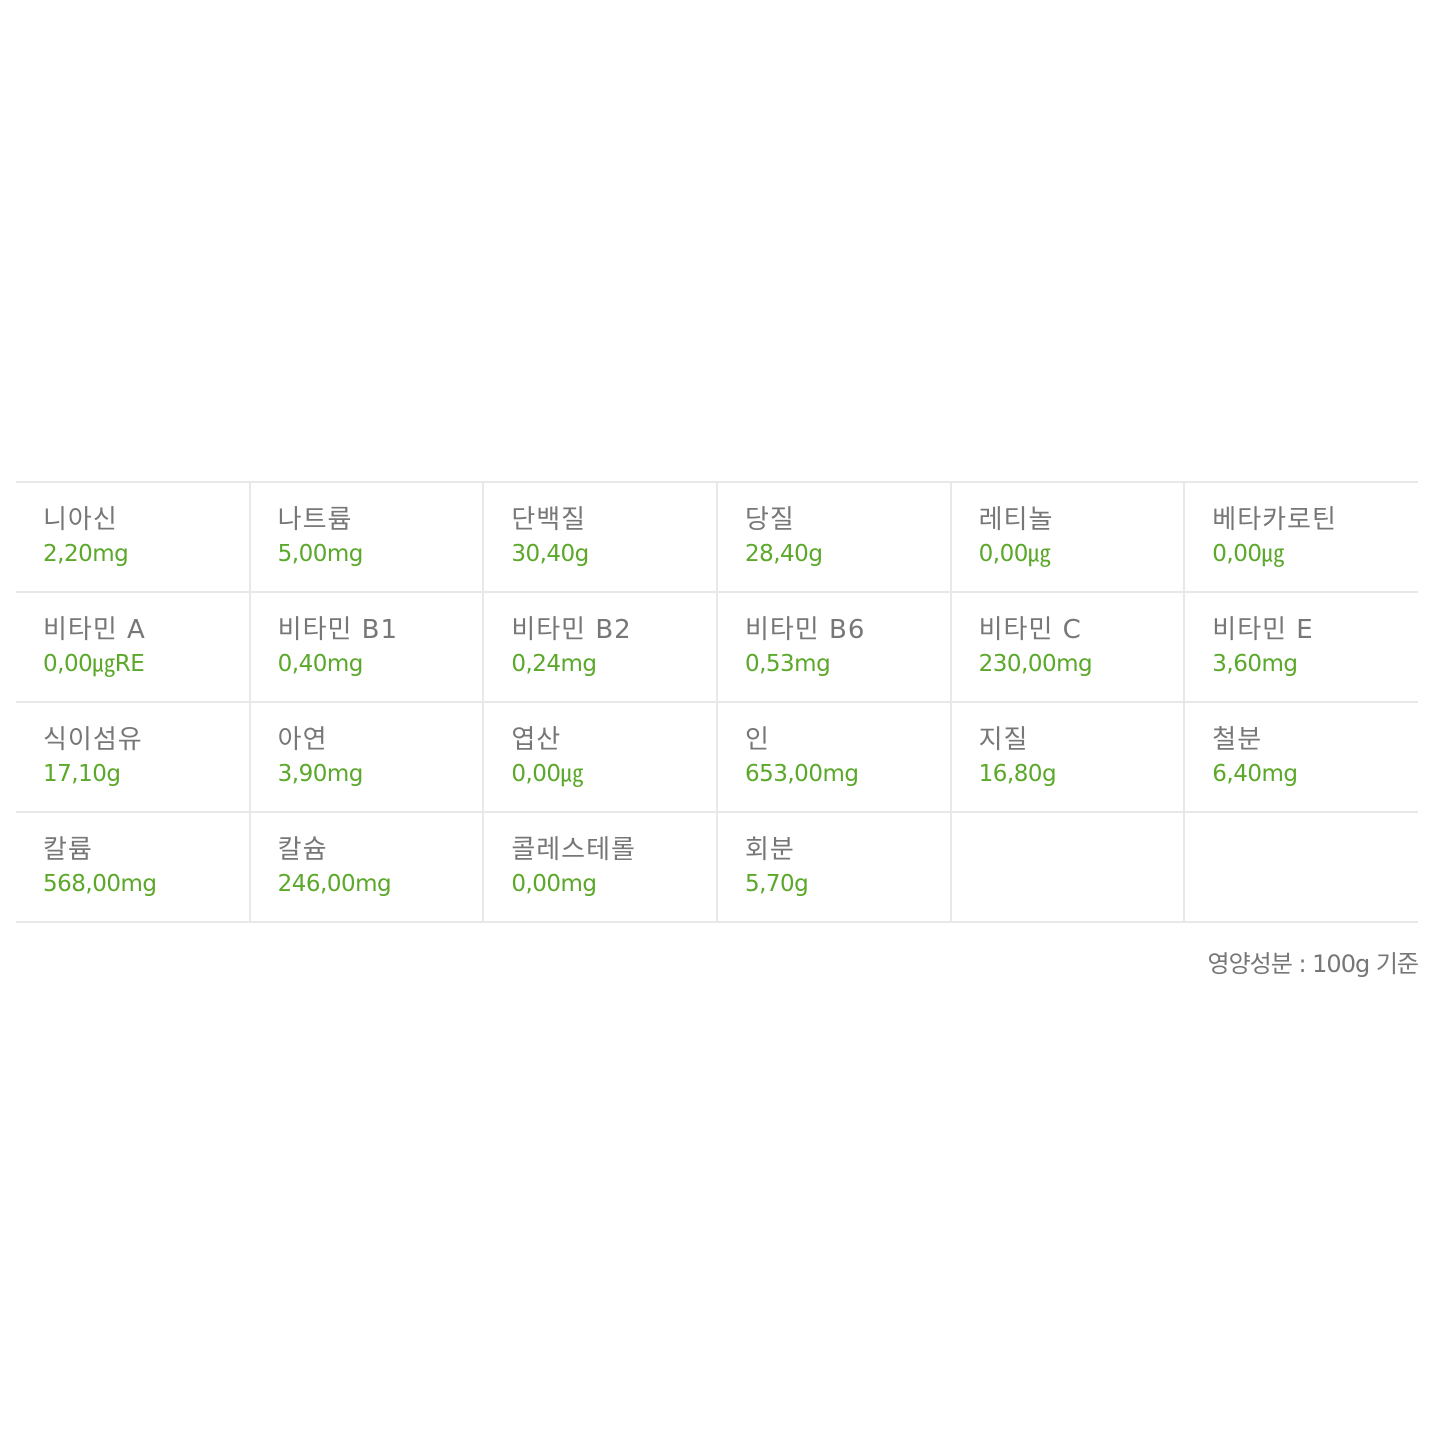 The image size is (1445, 1445). What do you see at coordinates (554, 884) in the screenshot?
I see `nutrient-value: 0,00mg` at bounding box center [554, 884].